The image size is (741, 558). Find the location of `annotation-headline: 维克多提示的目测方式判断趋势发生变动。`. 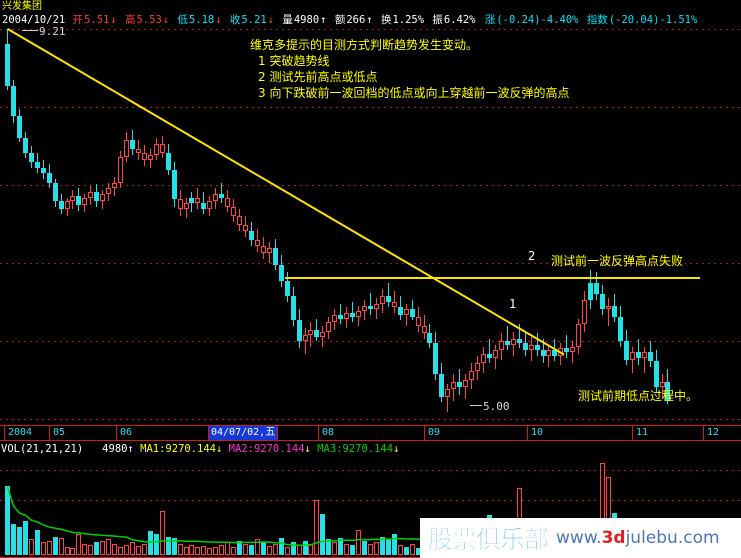

annotation-headline: 维克多提示的目测方式判断趋势发生变动。 is located at coordinates (364, 45).